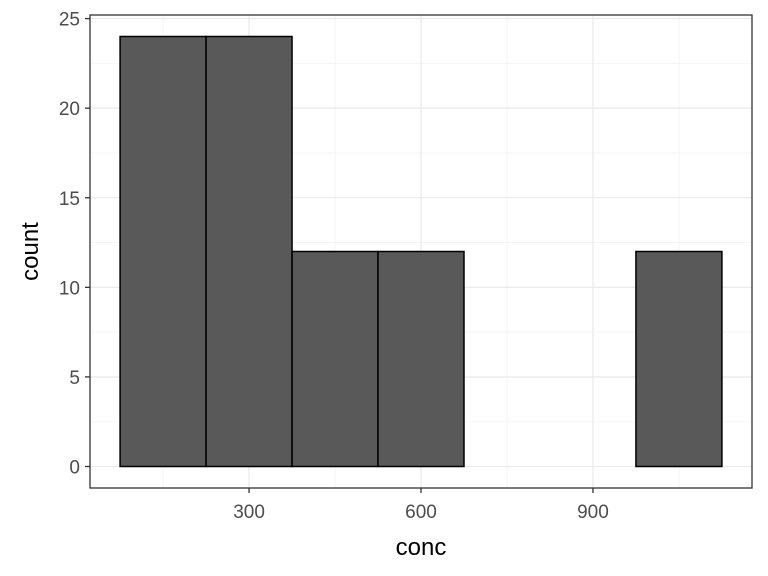 The width and height of the screenshot is (768, 576). I want to click on x-tick-label: 600, so click(421, 512).